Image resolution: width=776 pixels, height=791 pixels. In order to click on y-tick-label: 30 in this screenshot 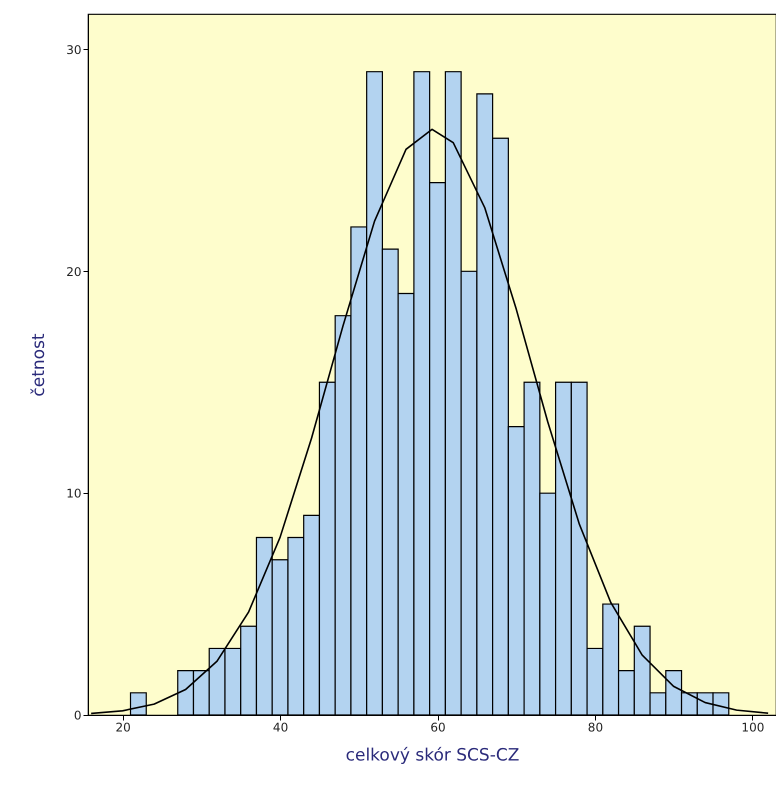, I will do `click(74, 49)`.